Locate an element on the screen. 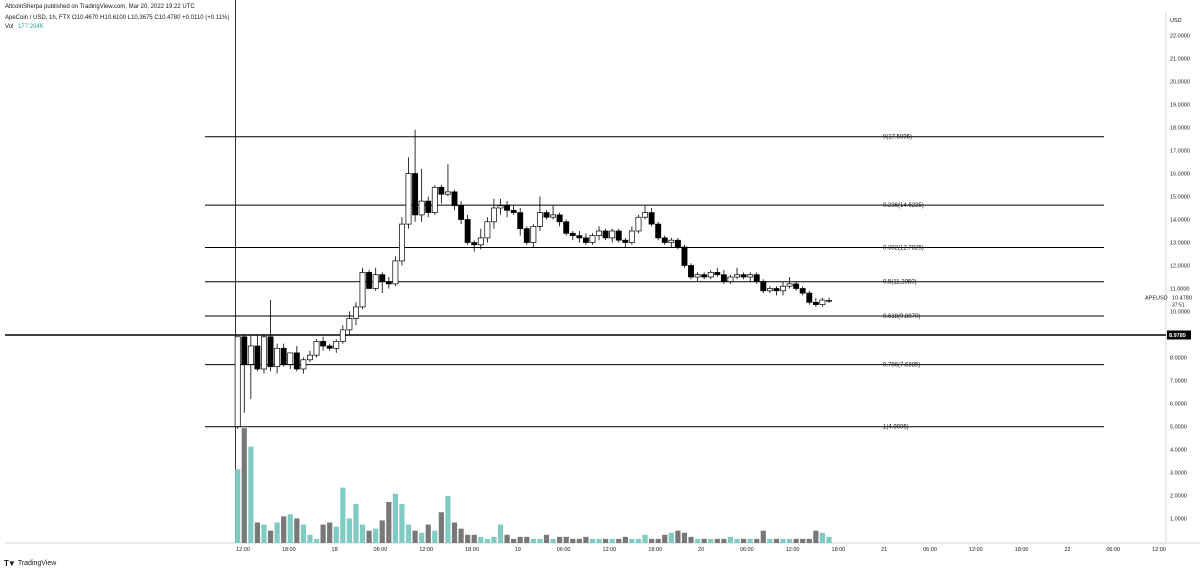  volume-legend: Vol 177.204K is located at coordinates (24, 27).